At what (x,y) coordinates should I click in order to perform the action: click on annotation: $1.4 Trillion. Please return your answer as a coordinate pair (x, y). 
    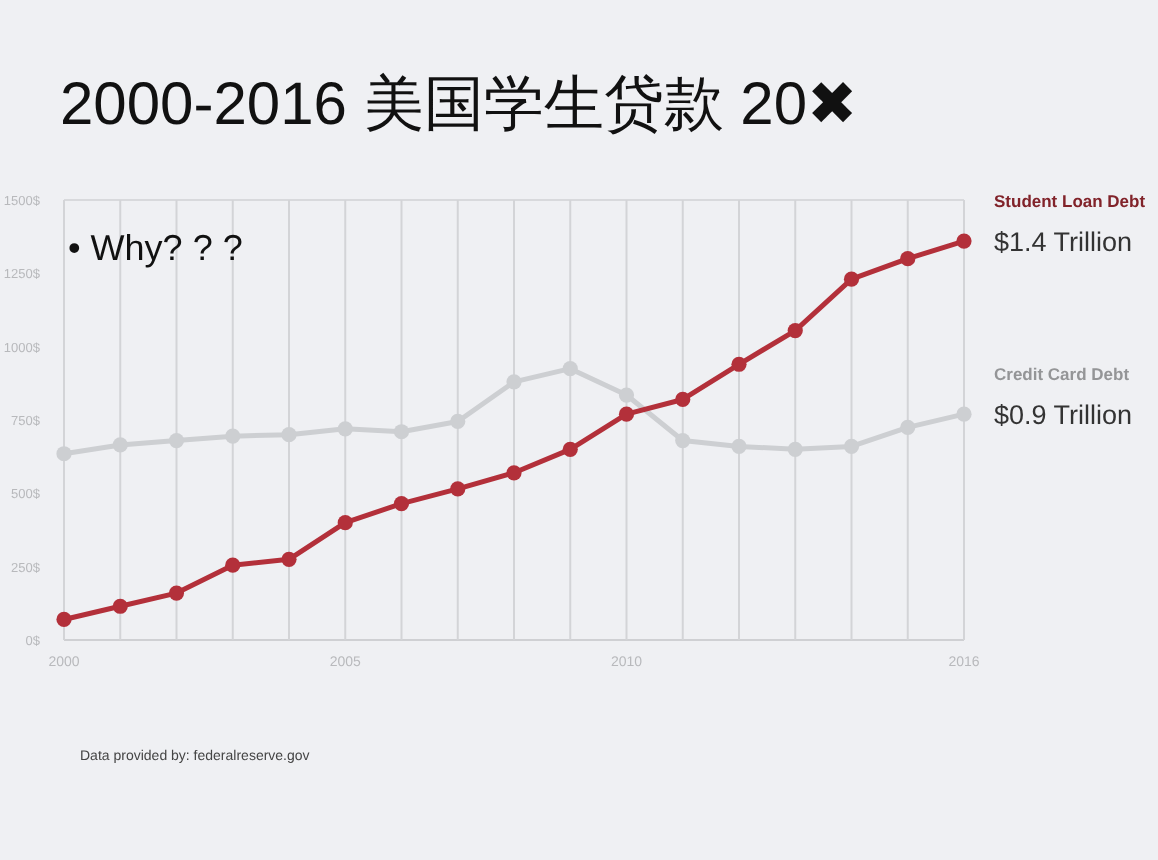
    Looking at the image, I should click on (1063, 242).